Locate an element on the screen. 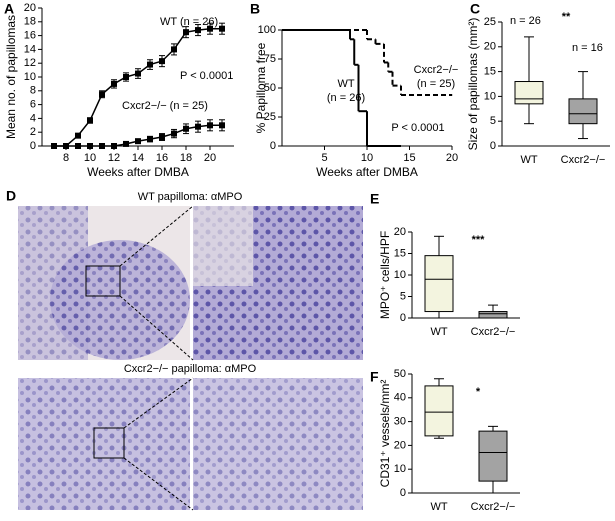 The height and width of the screenshot is (521, 615). y-tick-label: 4 is located at coordinates (33, 118).